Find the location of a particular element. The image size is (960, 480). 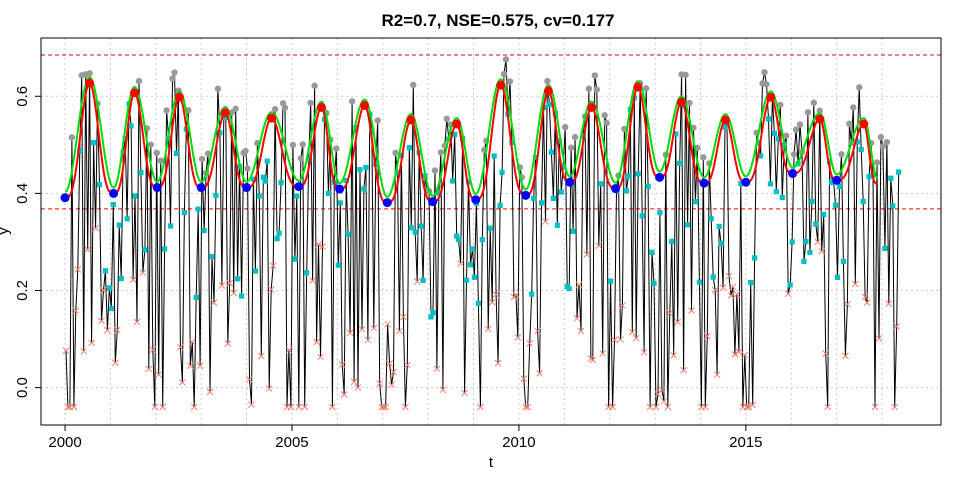

x-axis: 2000 2005 2010 2015 is located at coordinates (405, 437).